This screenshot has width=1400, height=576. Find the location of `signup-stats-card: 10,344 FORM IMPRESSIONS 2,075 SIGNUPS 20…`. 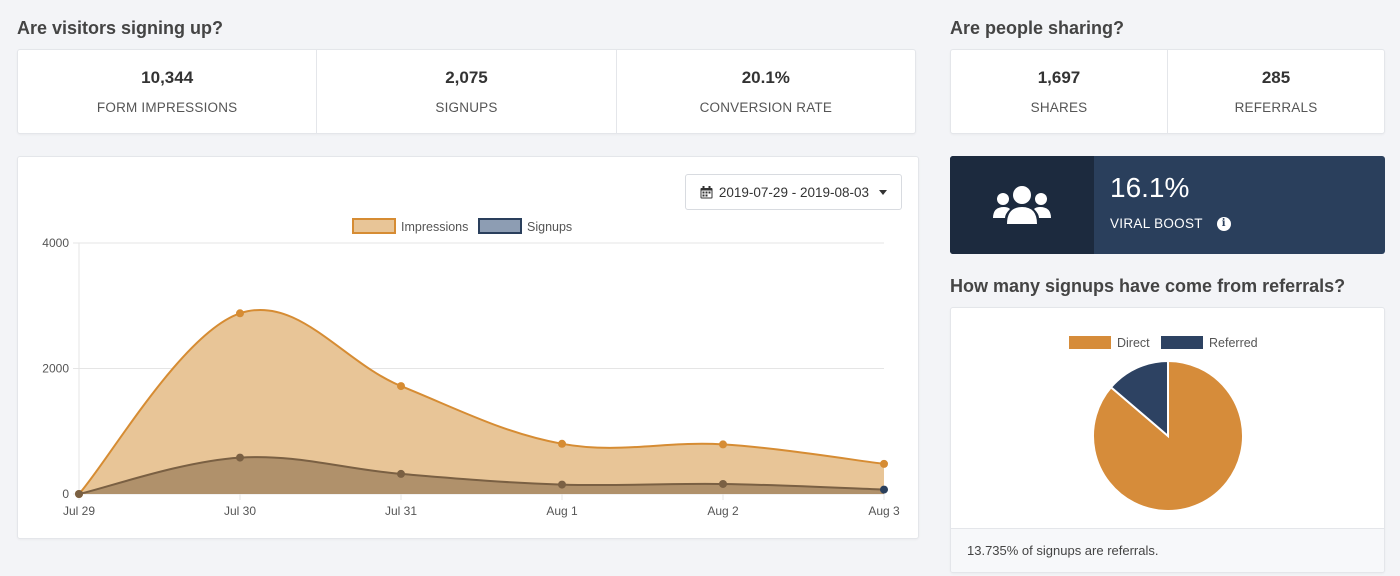

signup-stats-card: 10,344 FORM IMPRESSIONS 2,075 SIGNUPS 20… is located at coordinates (466, 91).